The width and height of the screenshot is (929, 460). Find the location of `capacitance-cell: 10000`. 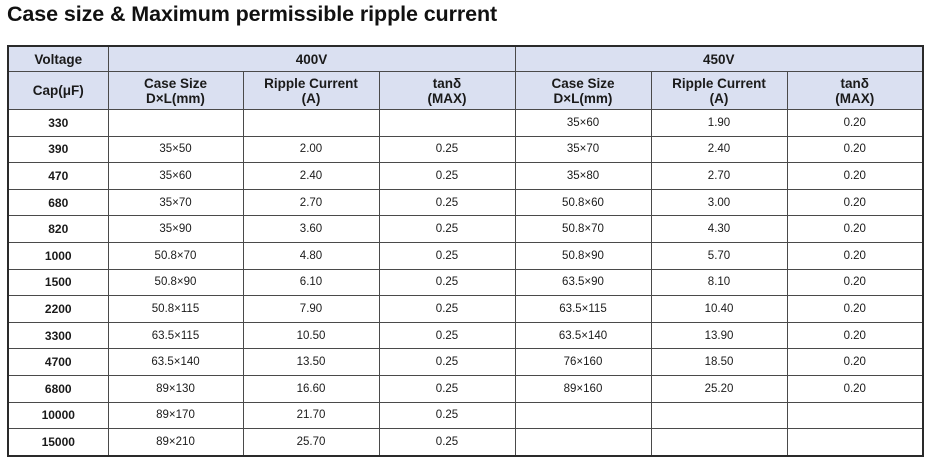

capacitance-cell: 10000 is located at coordinates (58, 415).